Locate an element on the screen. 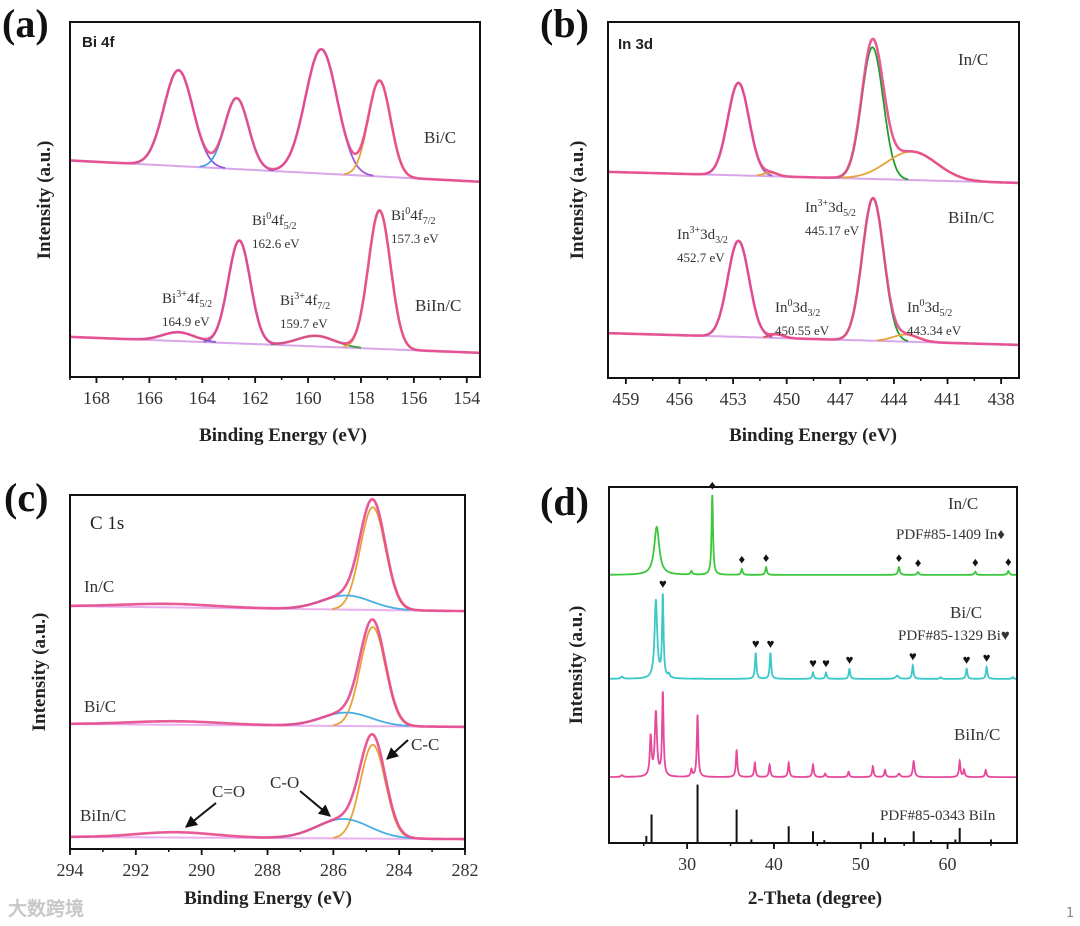  x-tick-label: 444 is located at coordinates (893, 399).